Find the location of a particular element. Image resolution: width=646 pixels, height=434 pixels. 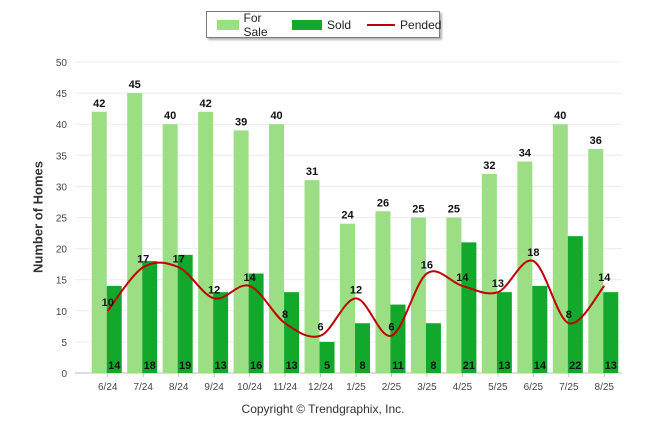

legend-swatch-for-sale is located at coordinates (228, 24).